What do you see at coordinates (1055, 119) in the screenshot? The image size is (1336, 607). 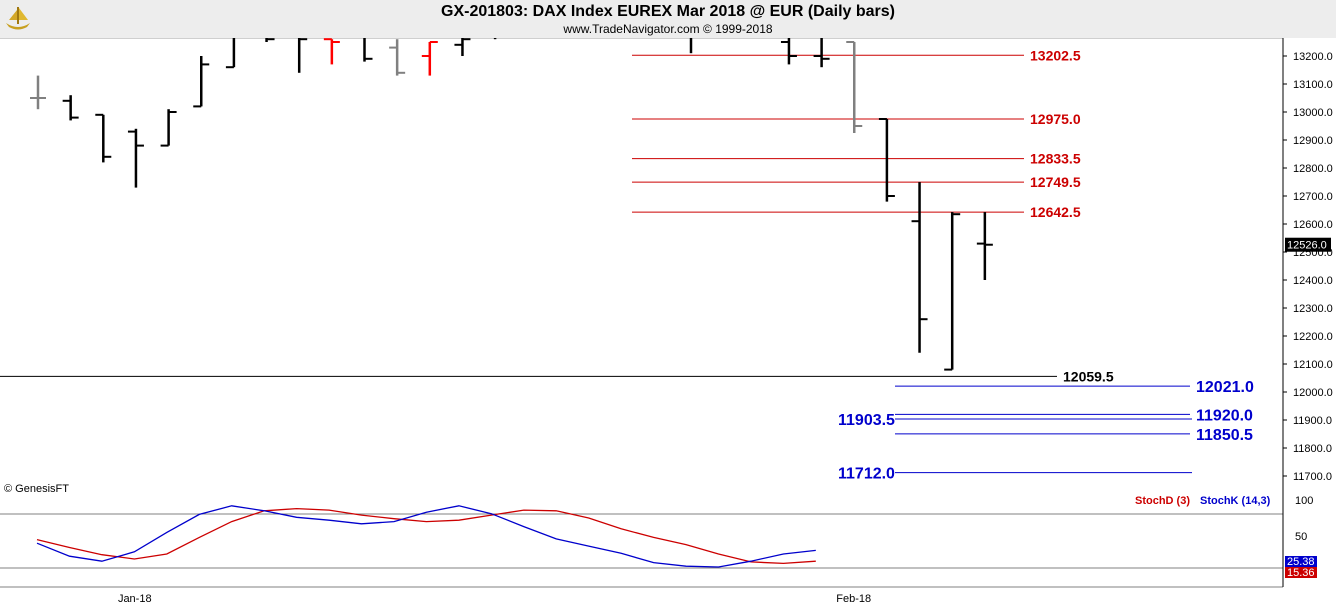 I see `resistance-label: 12975.0` at bounding box center [1055, 119].